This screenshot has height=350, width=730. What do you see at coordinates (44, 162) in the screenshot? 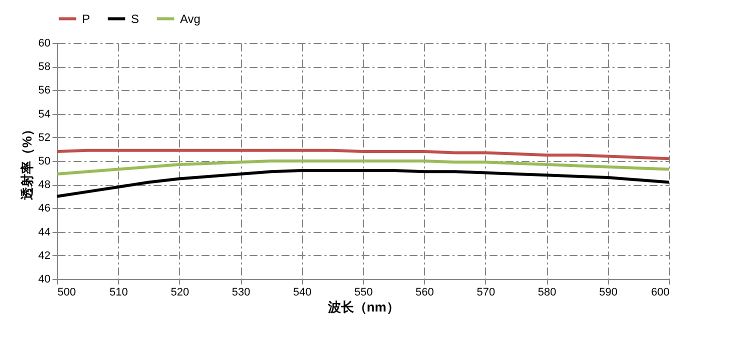
I see `y-tick-label: 50` at bounding box center [44, 162].